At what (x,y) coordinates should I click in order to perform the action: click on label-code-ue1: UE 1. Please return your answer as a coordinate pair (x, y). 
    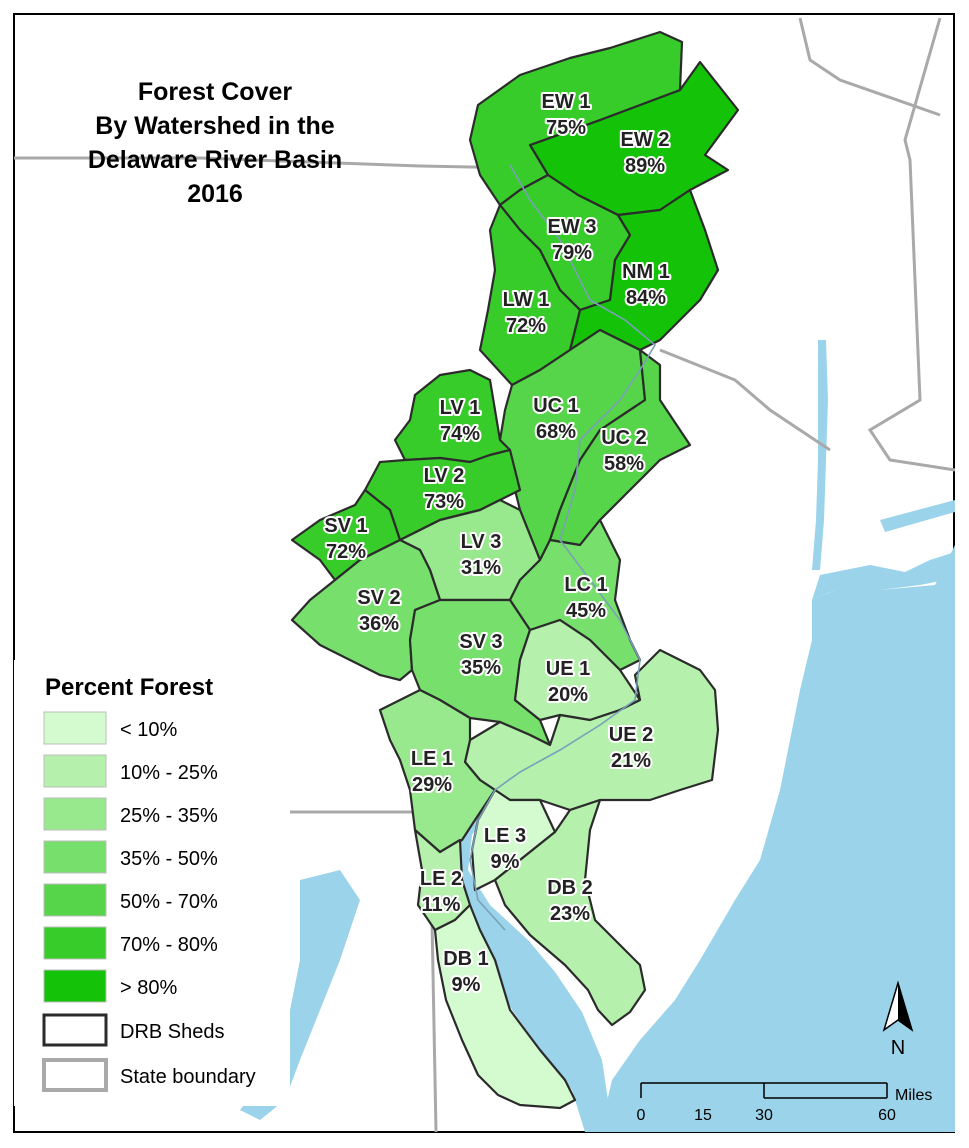
    Looking at the image, I should click on (568, 669).